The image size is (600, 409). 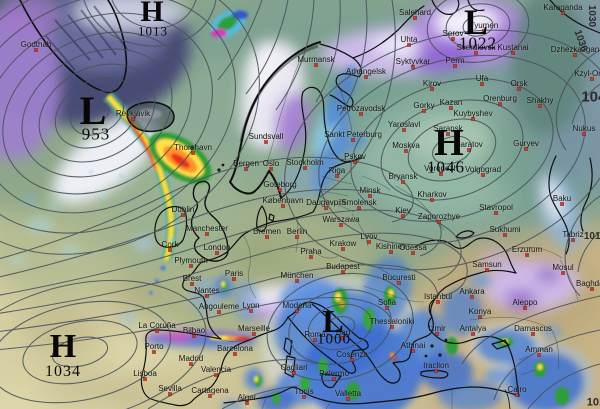 What do you see at coordinates (247, 397) in the screenshot?
I see `city-label: Alger` at bounding box center [247, 397].